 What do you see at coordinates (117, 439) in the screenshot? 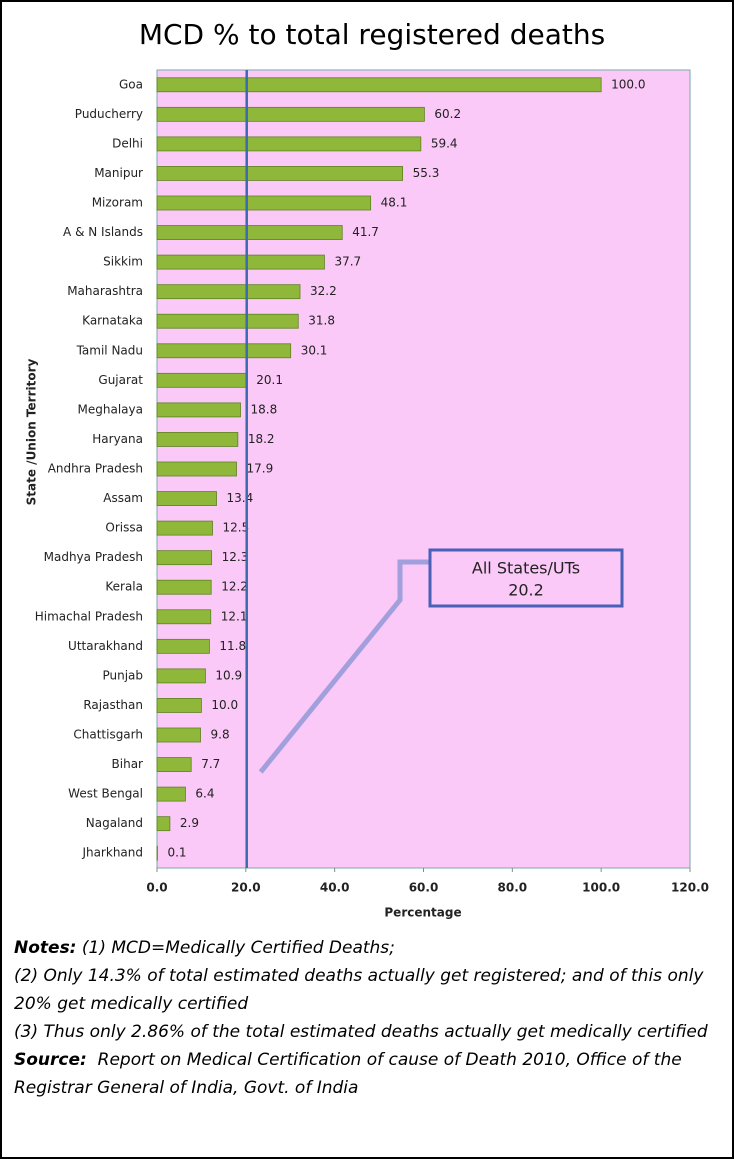
I see `y-tick-label: Haryana` at bounding box center [117, 439].